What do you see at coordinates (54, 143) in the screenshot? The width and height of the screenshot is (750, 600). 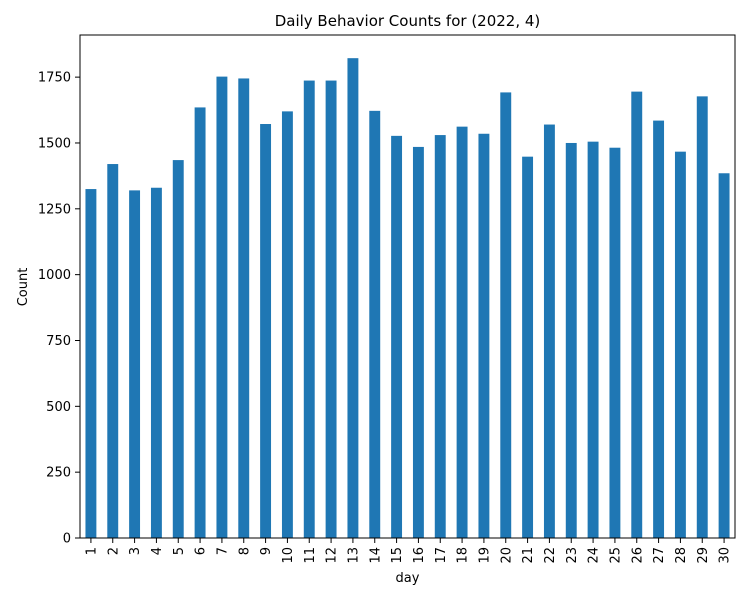 I see `y-tick-label: 1500` at bounding box center [54, 143].